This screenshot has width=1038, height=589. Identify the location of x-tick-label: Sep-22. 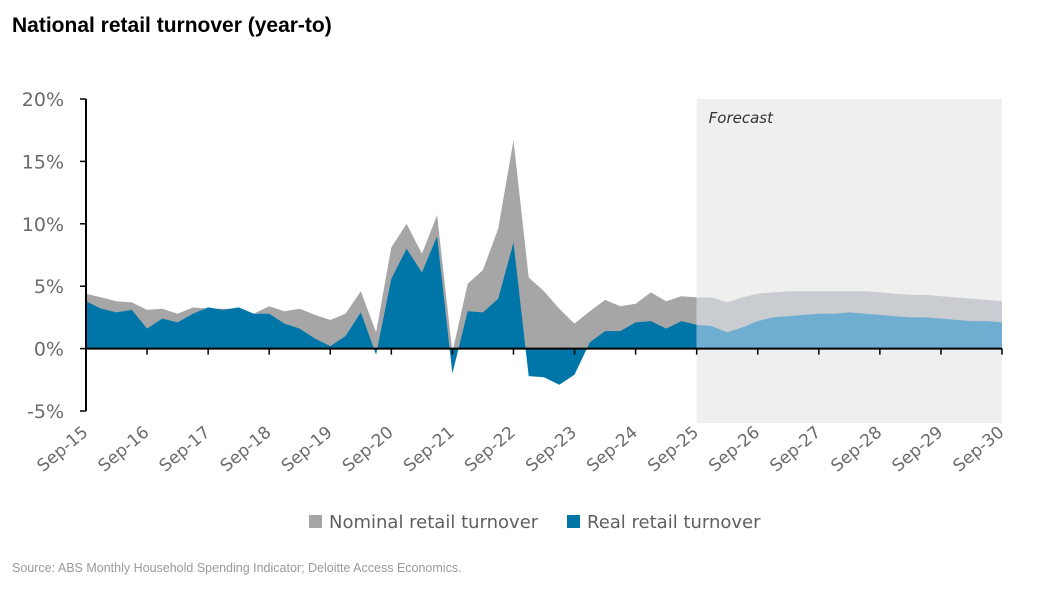
(490, 450).